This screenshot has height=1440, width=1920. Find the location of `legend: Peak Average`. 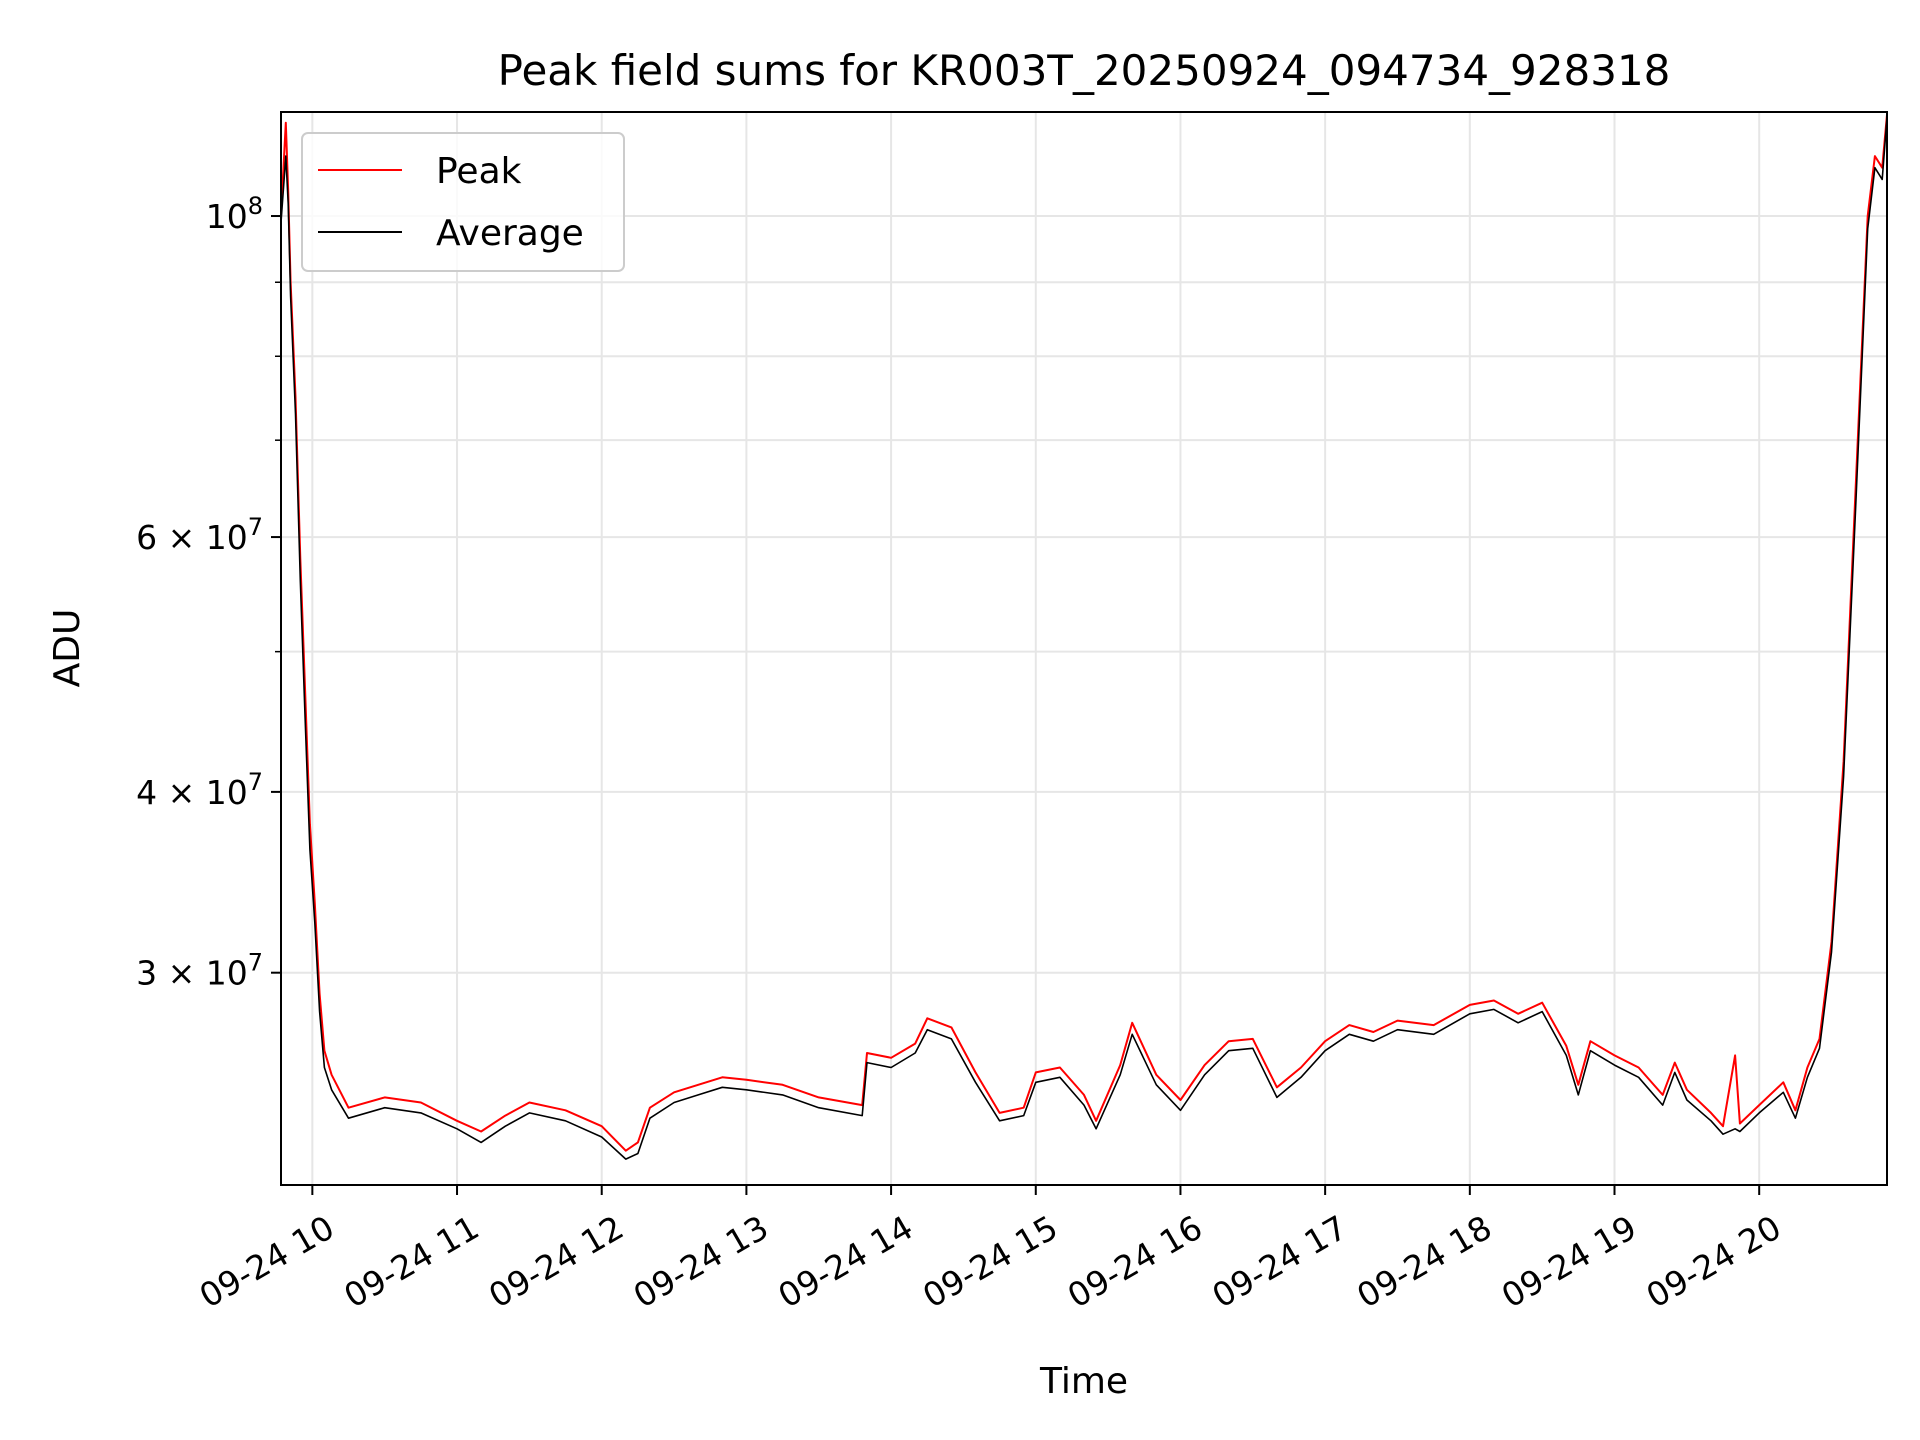

legend: Peak Average is located at coordinates (463, 202).